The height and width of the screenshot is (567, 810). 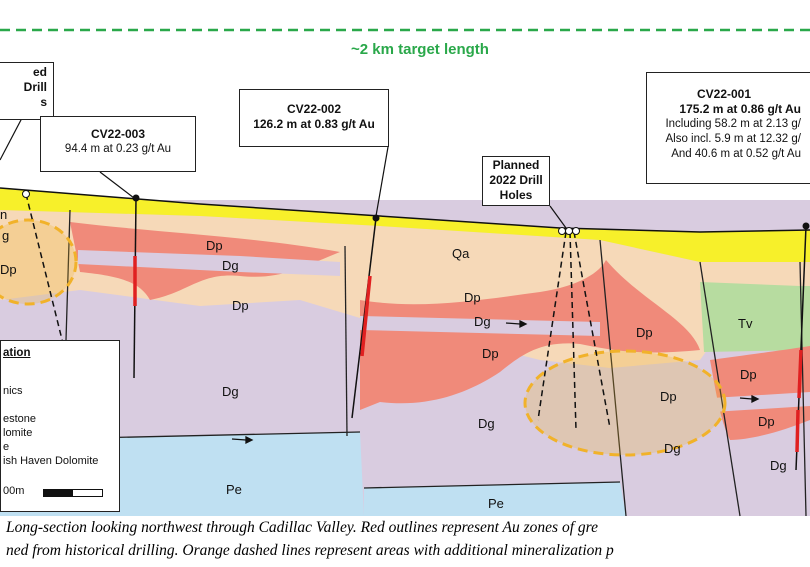 What do you see at coordinates (755, 317) in the screenshot?
I see `tv-unit` at bounding box center [755, 317].